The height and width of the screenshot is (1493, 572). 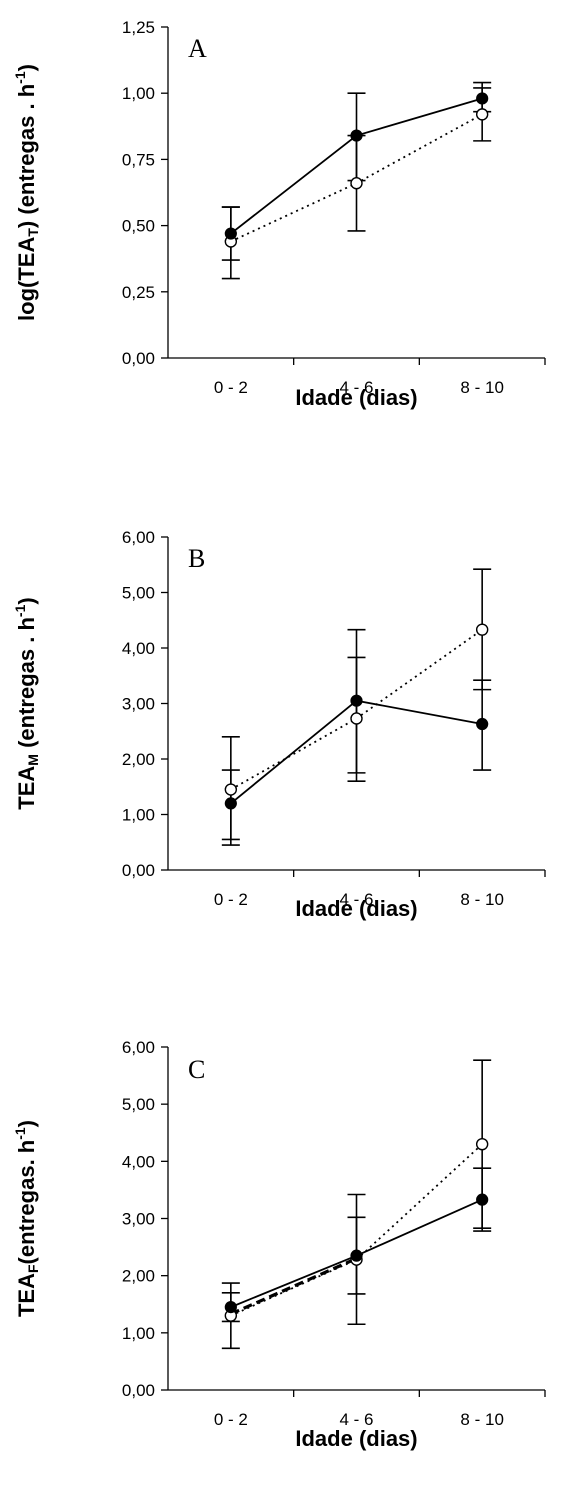 What do you see at coordinates (26, 156) in the screenshot?
I see `y-axis-title-part: ) (entregas . h` at bounding box center [26, 156].